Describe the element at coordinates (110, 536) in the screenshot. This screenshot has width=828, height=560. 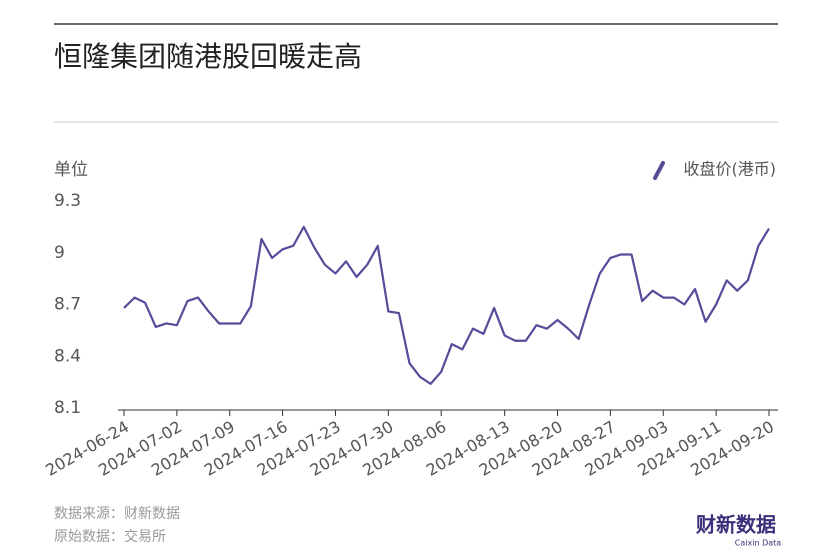
I see `origin: 原始数据：交易所` at that location.